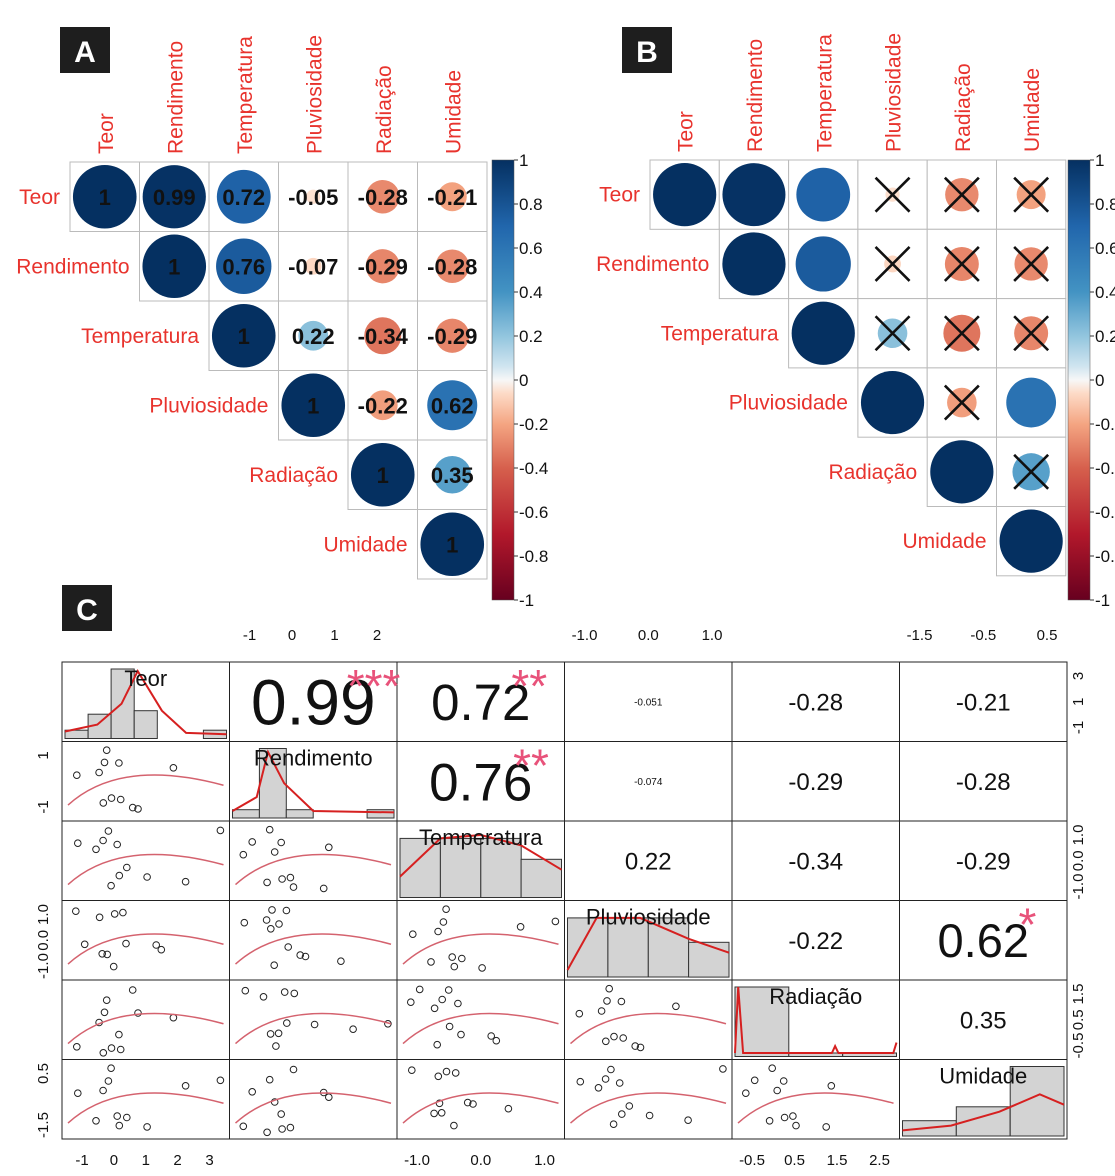  What do you see at coordinates (452, 475) in the screenshot?
I see `corr-value: 0.35` at bounding box center [452, 475].